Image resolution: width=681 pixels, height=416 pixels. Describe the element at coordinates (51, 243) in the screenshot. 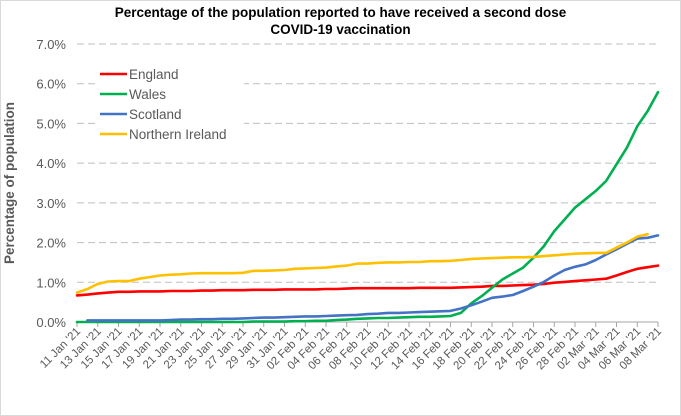

I see `y-tick-label: 2.0%` at that location.